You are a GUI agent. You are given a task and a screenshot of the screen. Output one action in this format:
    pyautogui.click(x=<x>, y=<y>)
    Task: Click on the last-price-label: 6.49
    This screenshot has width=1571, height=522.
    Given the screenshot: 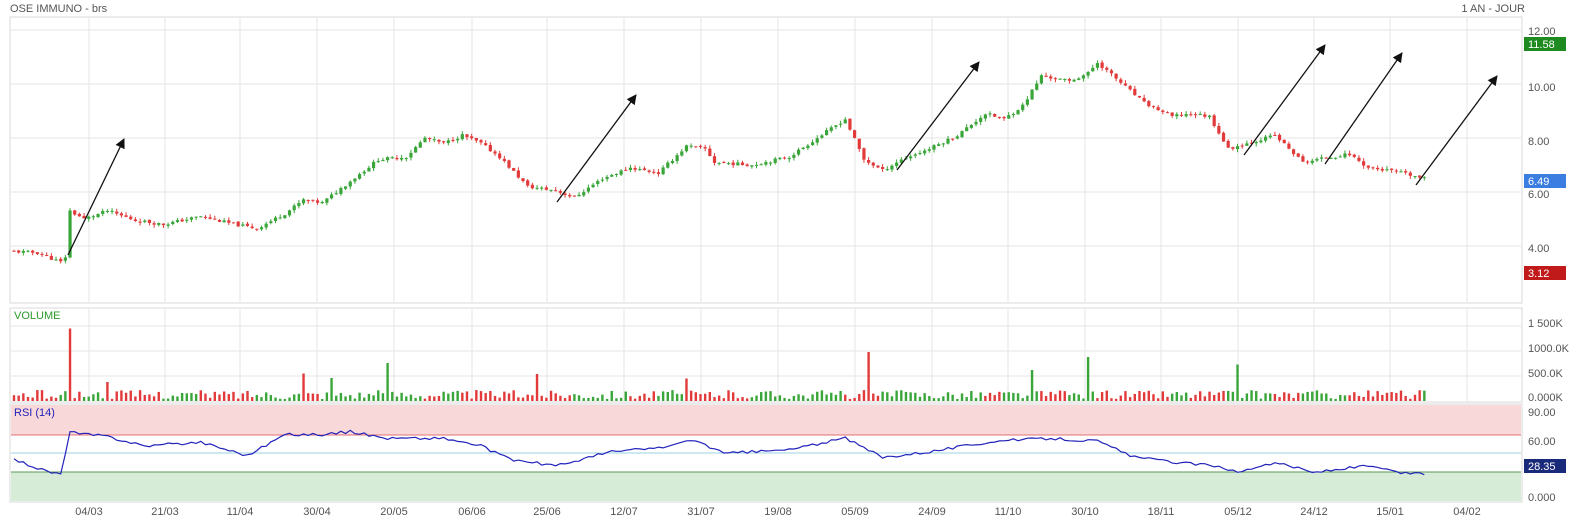 What is the action you would take?
    pyautogui.click(x=1538, y=182)
    